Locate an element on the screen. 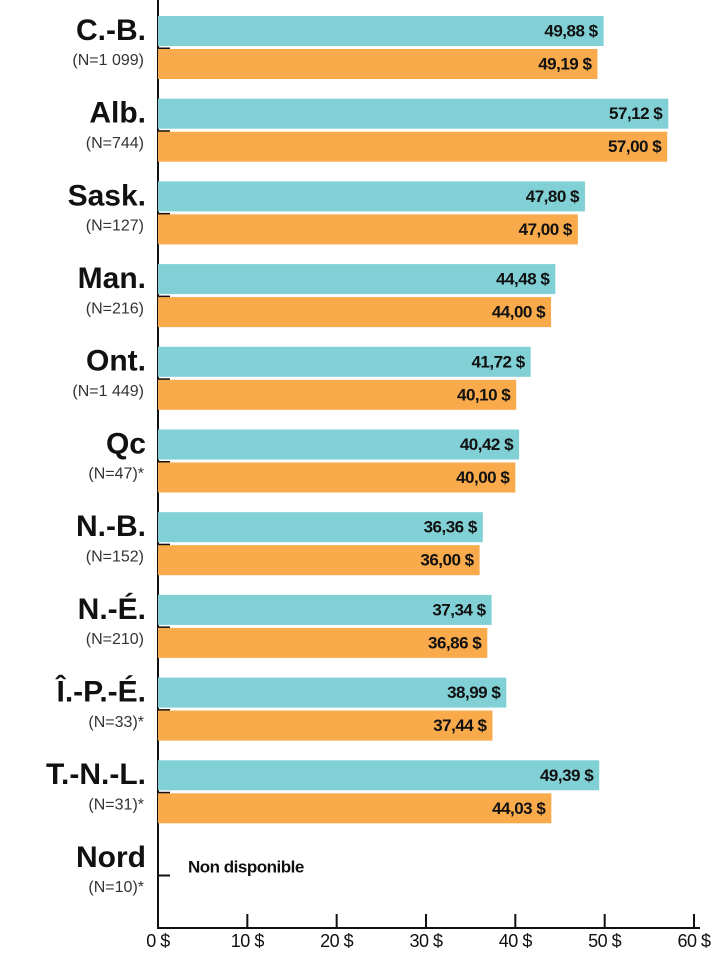 The height and width of the screenshot is (957, 726). category-label: C.-B. is located at coordinates (111, 30).